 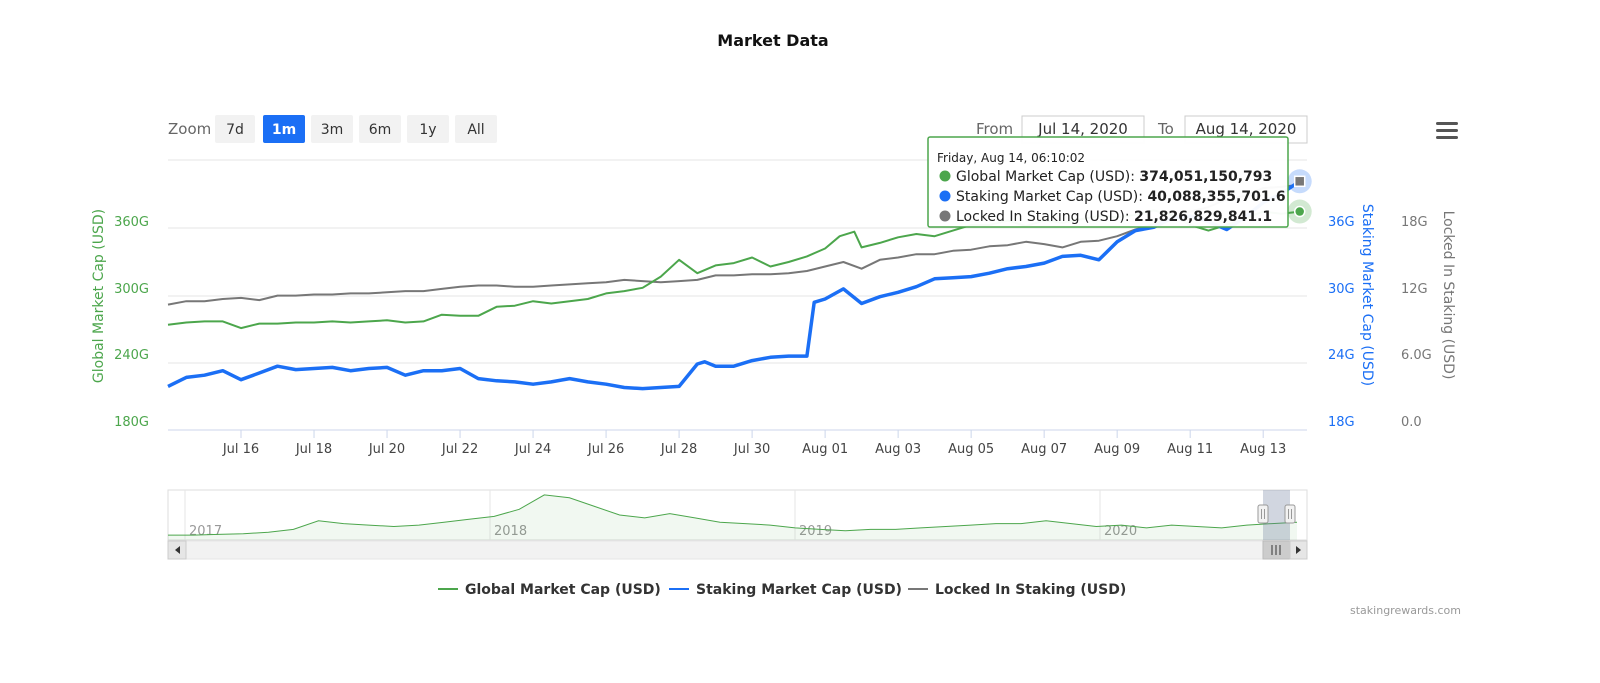 I want to click on x-tick-label: Jul 20, so click(x=386, y=449).